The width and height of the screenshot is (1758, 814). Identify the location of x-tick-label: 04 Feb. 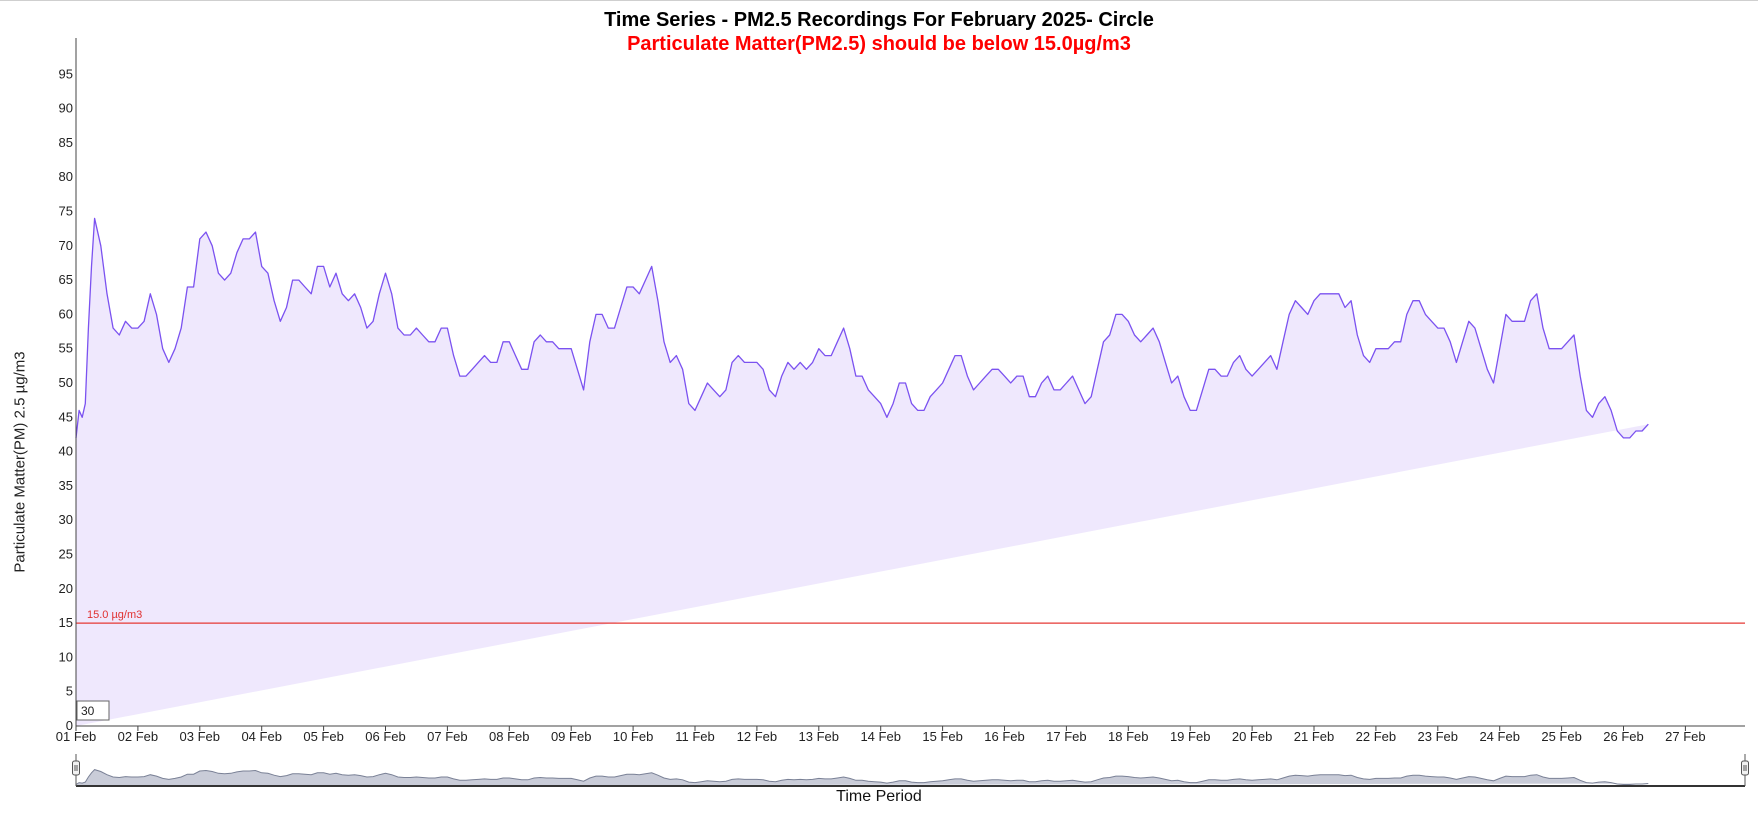
(261, 736).